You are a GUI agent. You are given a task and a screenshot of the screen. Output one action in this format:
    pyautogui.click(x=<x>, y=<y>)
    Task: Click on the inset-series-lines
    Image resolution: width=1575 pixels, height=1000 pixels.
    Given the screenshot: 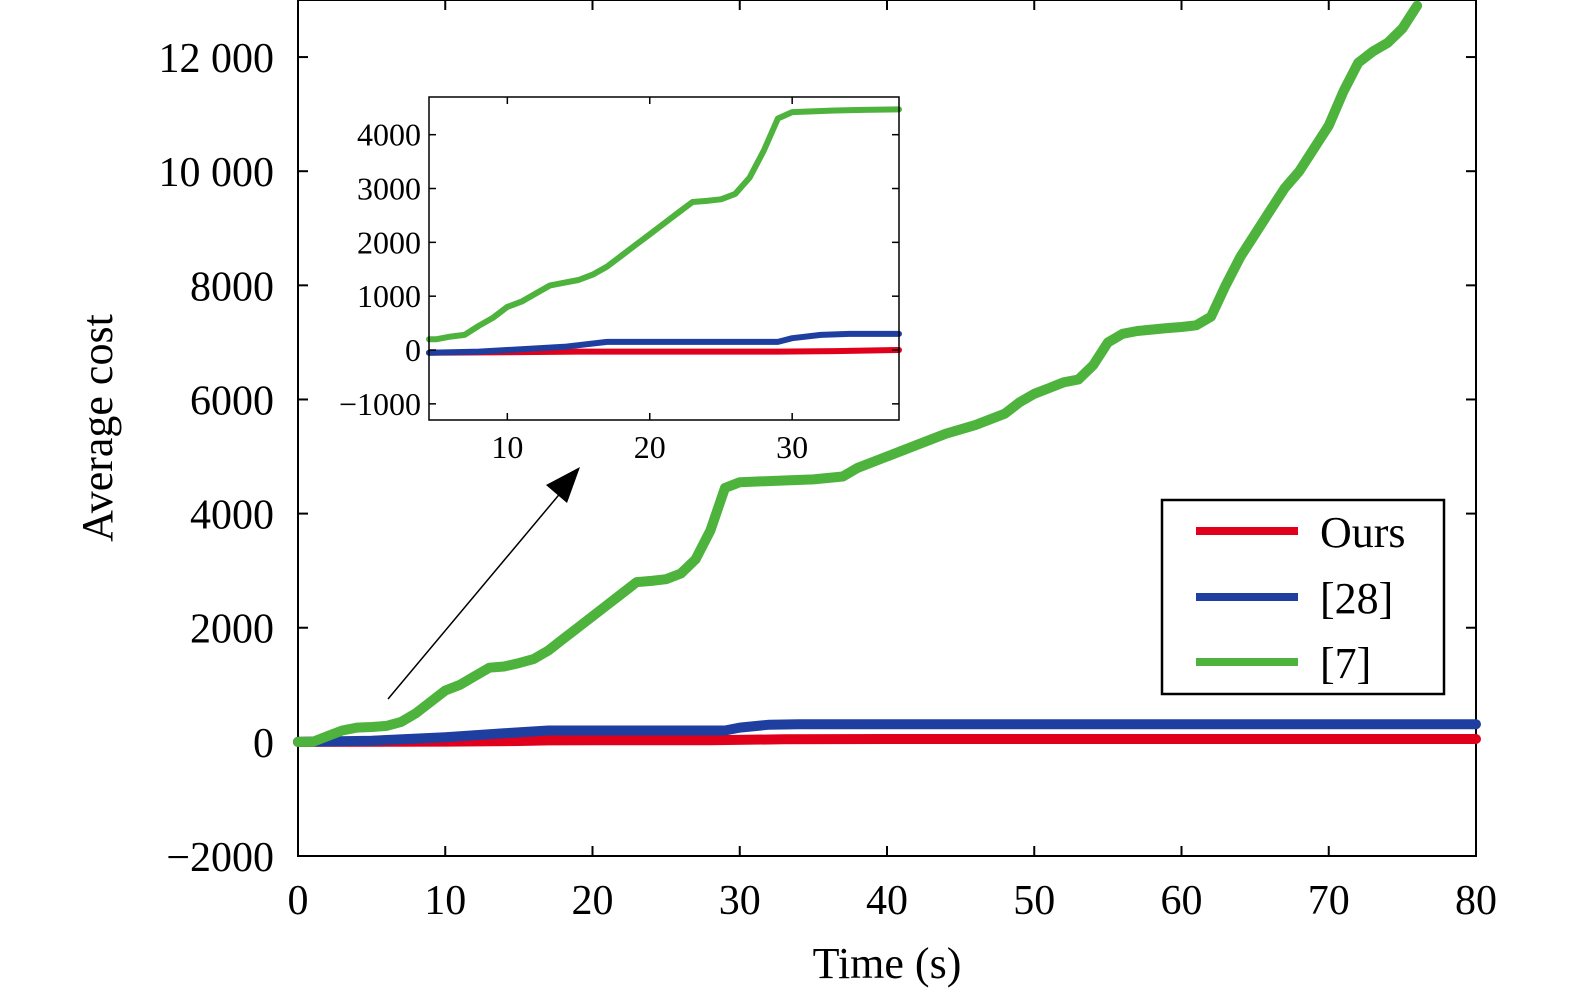 What is the action you would take?
    pyautogui.click(x=664, y=231)
    